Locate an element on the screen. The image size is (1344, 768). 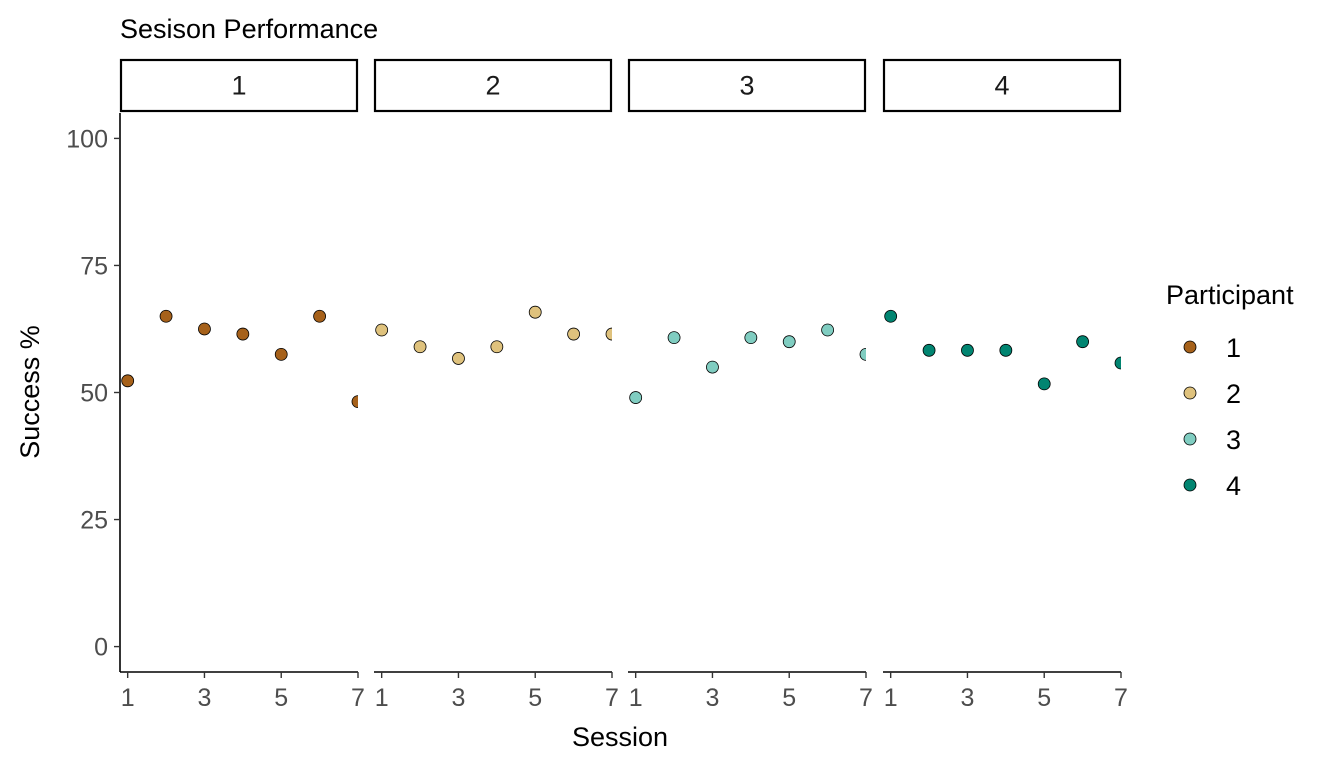
y-tick-label: 50 is located at coordinates (94, 394).